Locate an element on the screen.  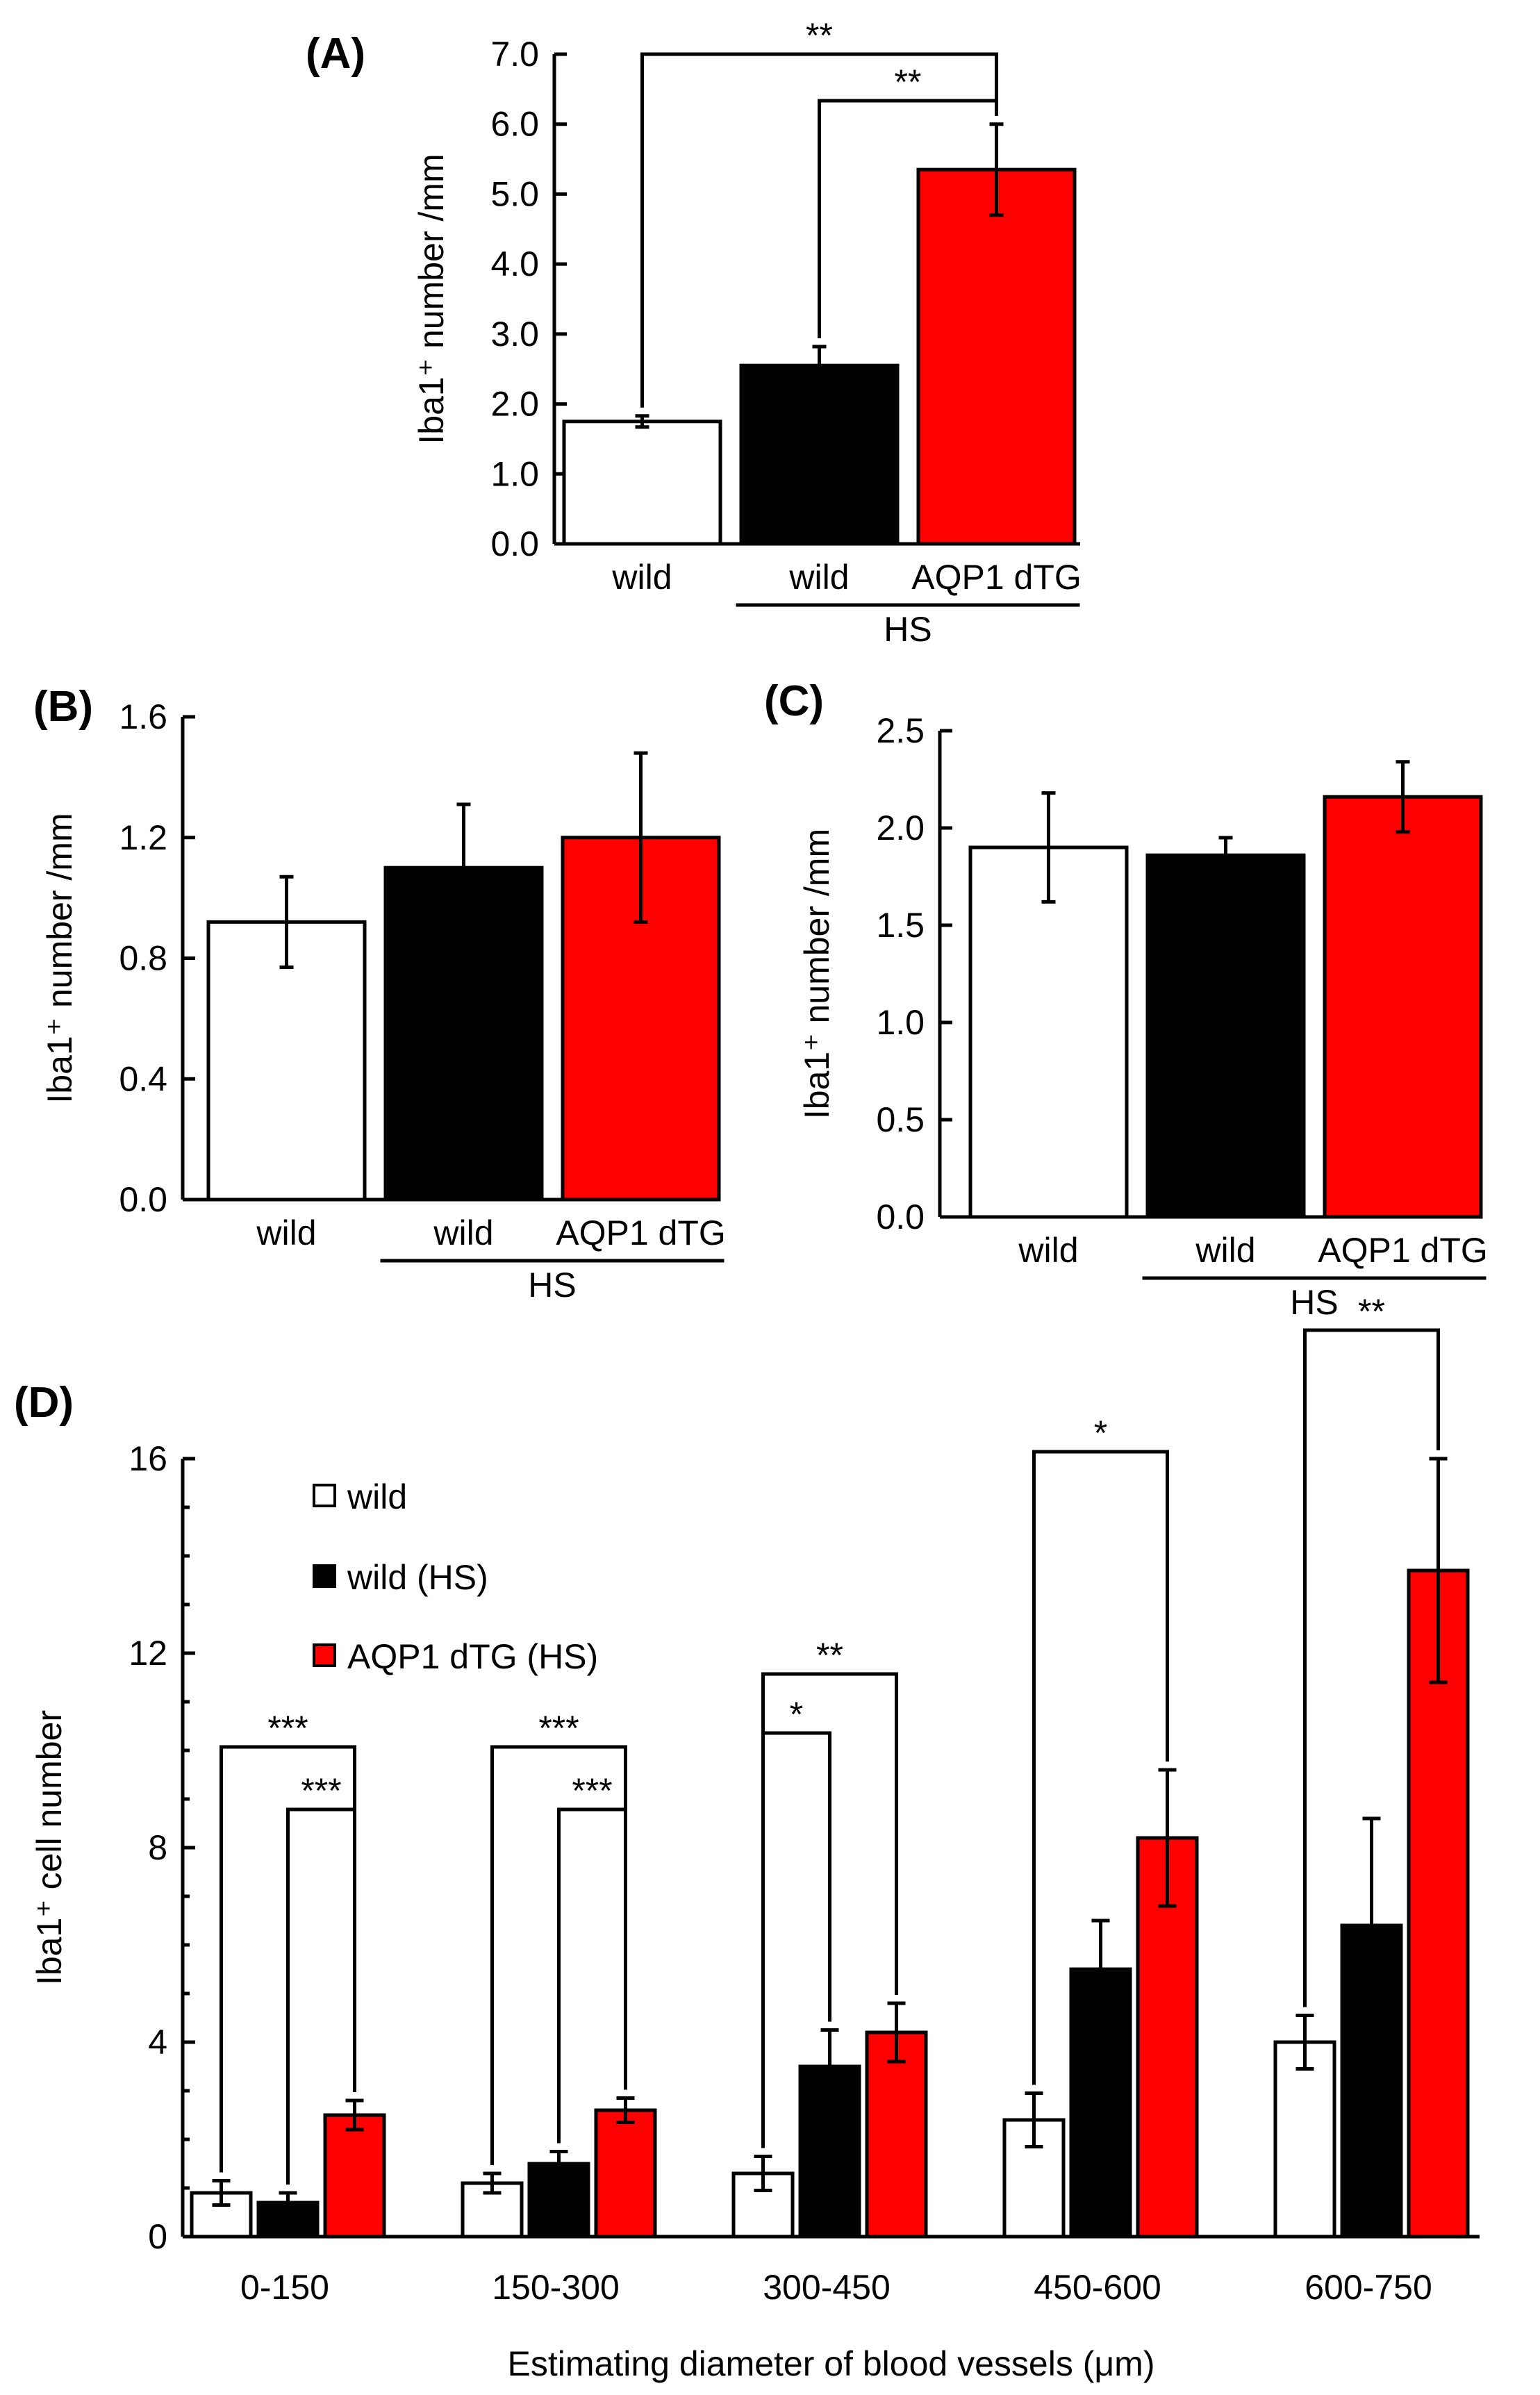
y-tick-label-b: 0.0 is located at coordinates (143, 1199).